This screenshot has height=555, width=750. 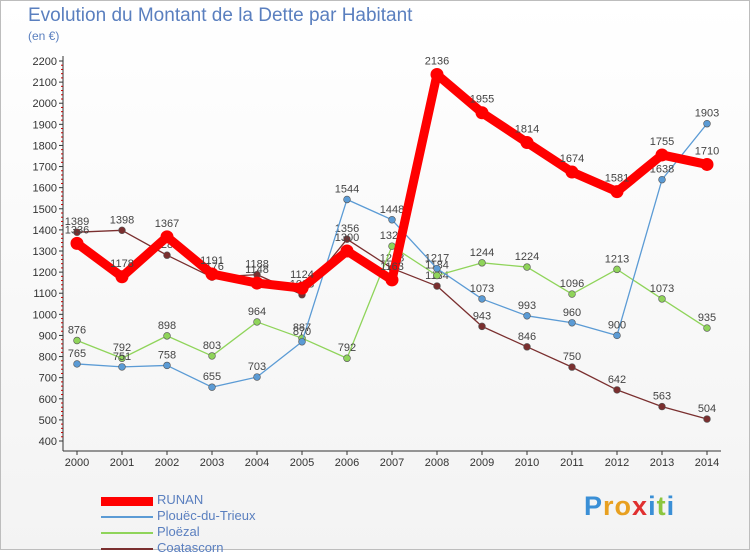 I want to click on y-tick-label: 1900, so click(x=45, y=125).